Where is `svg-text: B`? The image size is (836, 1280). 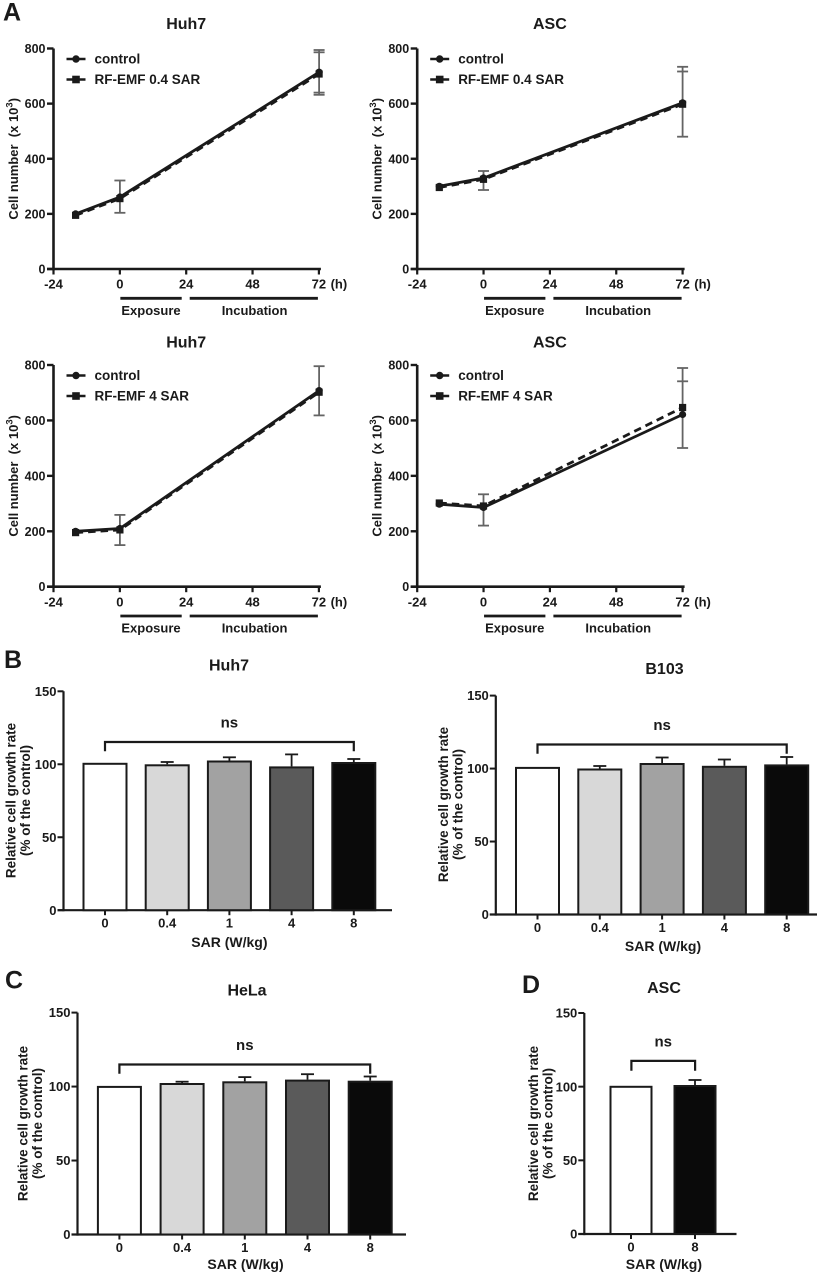
svg-text: B is located at coordinates (13, 660).